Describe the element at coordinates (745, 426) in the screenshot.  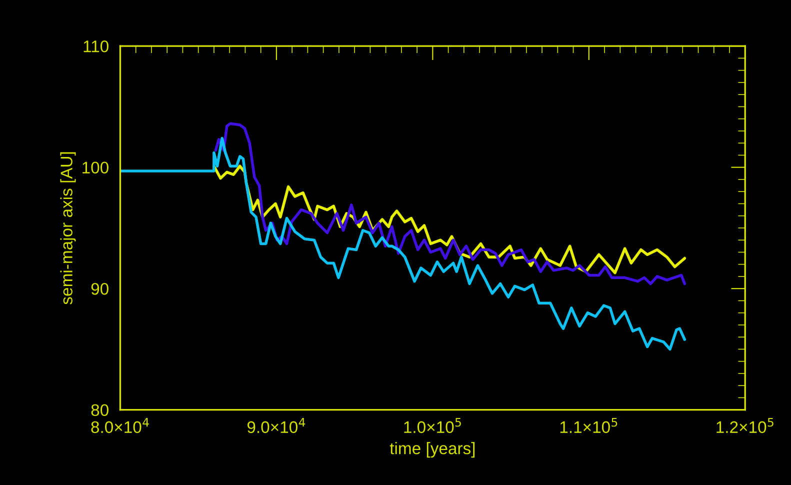
I see `x-tick-label: 1.2×10$^{5}$` at that location.